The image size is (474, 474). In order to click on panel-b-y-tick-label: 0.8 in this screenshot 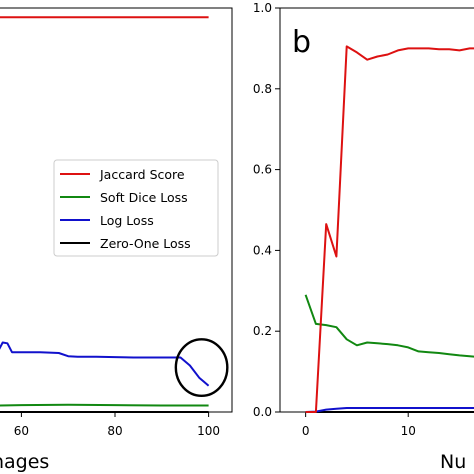, I will do `click(262, 89)`.